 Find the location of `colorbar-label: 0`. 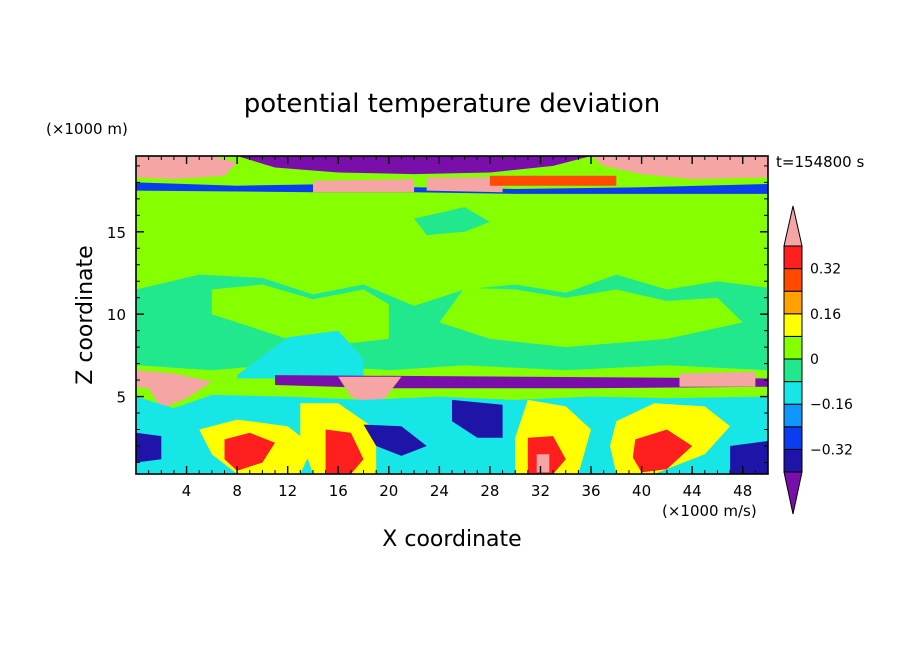

colorbar-label: 0 is located at coordinates (814, 360).